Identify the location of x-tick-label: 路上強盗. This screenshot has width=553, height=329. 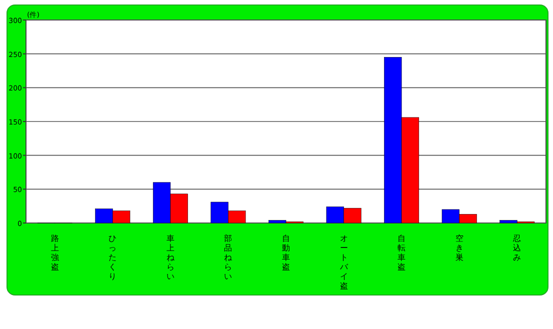
(54, 253).